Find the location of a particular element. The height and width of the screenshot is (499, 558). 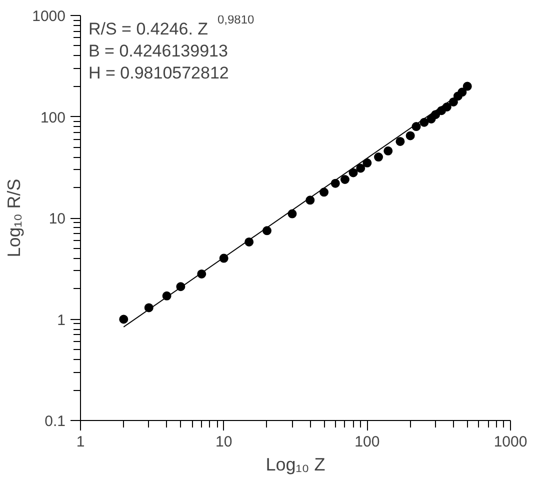

annotation: H = 0.9810572812 is located at coordinates (158, 73).